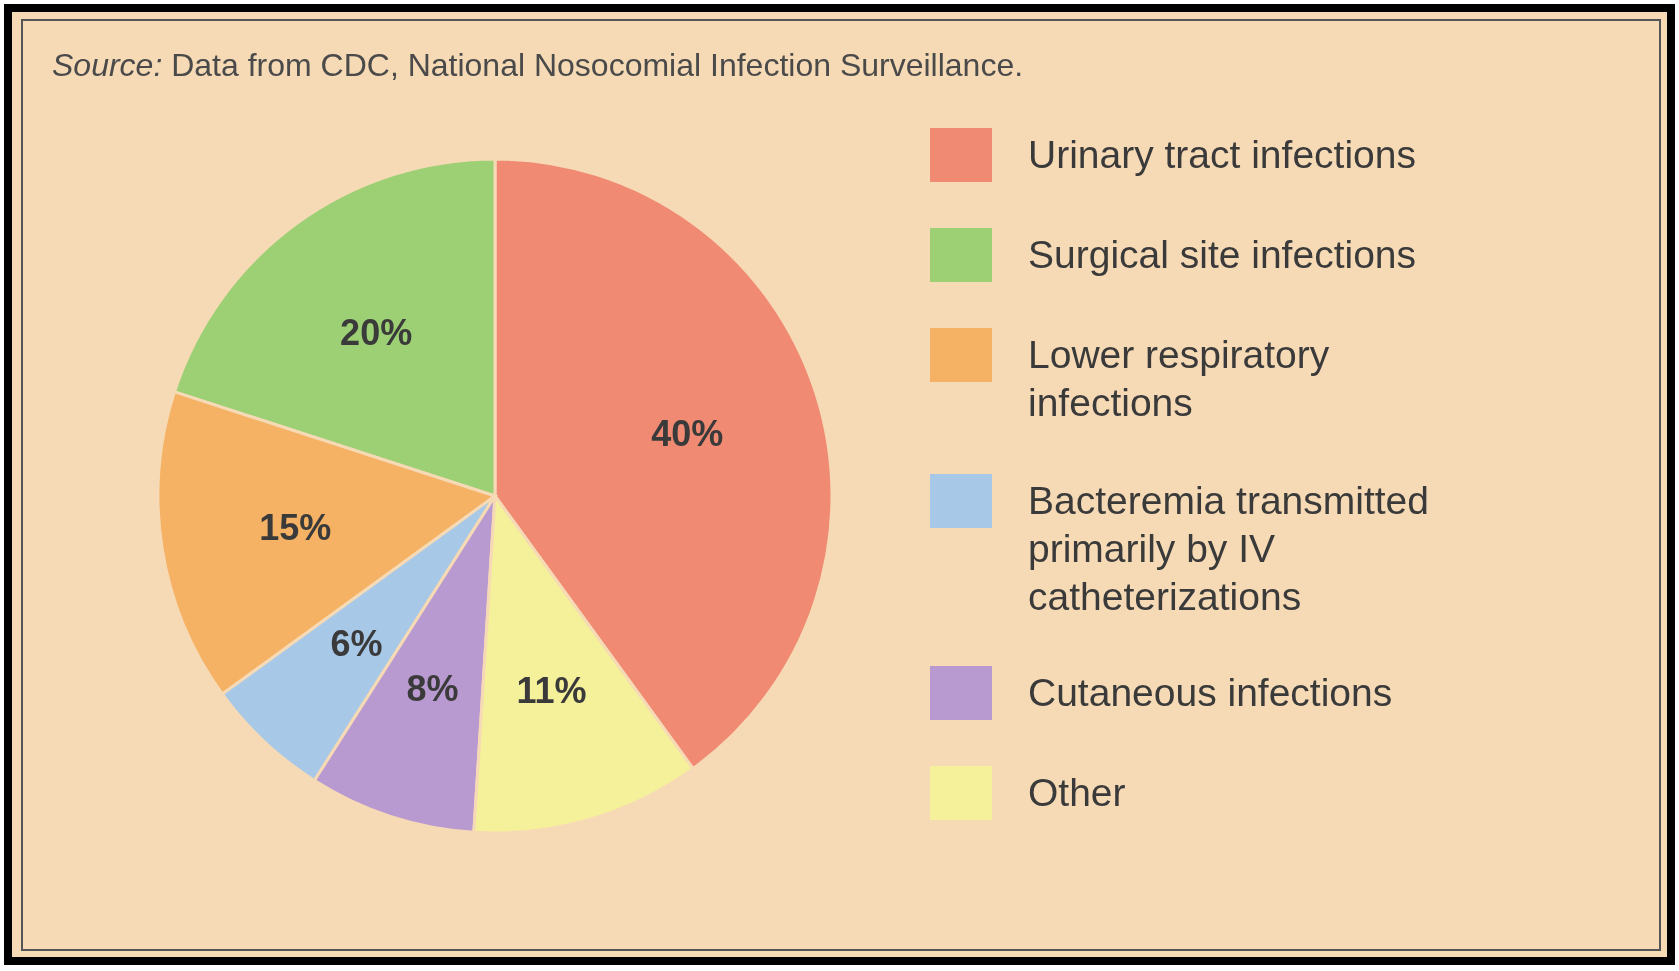 The width and height of the screenshot is (1679, 971). I want to click on data-label: 40%, so click(687, 434).